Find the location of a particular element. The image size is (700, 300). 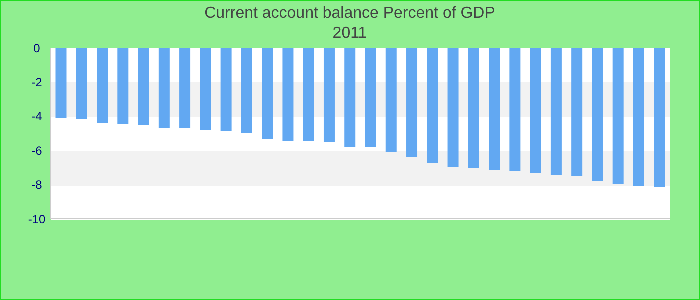

y-tick-label: -2 is located at coordinates (37, 82).